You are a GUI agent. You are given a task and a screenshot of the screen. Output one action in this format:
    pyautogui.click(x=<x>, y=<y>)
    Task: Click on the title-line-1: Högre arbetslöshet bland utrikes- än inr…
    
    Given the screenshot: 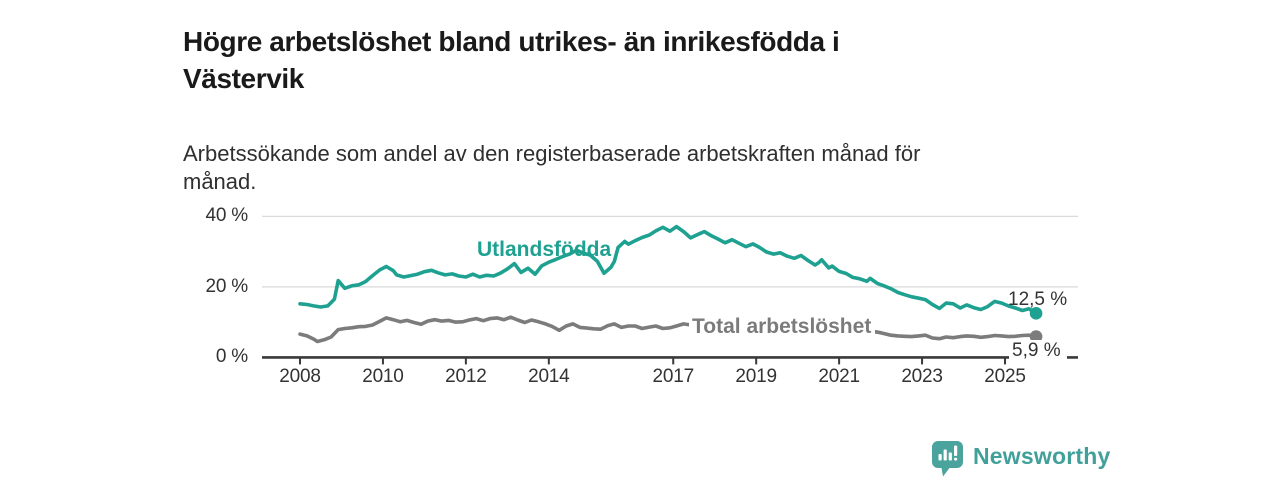 What is the action you would take?
    pyautogui.click(x=511, y=41)
    